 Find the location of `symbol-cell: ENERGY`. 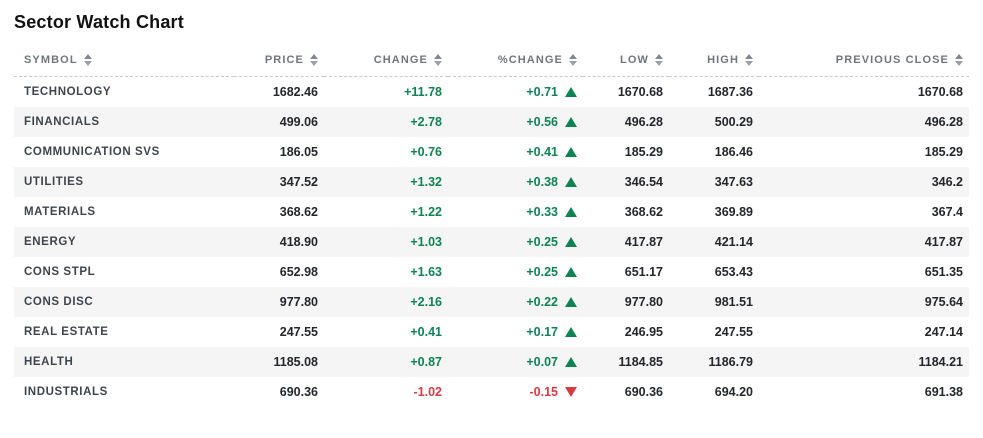

symbol-cell: ENERGY is located at coordinates (50, 241).